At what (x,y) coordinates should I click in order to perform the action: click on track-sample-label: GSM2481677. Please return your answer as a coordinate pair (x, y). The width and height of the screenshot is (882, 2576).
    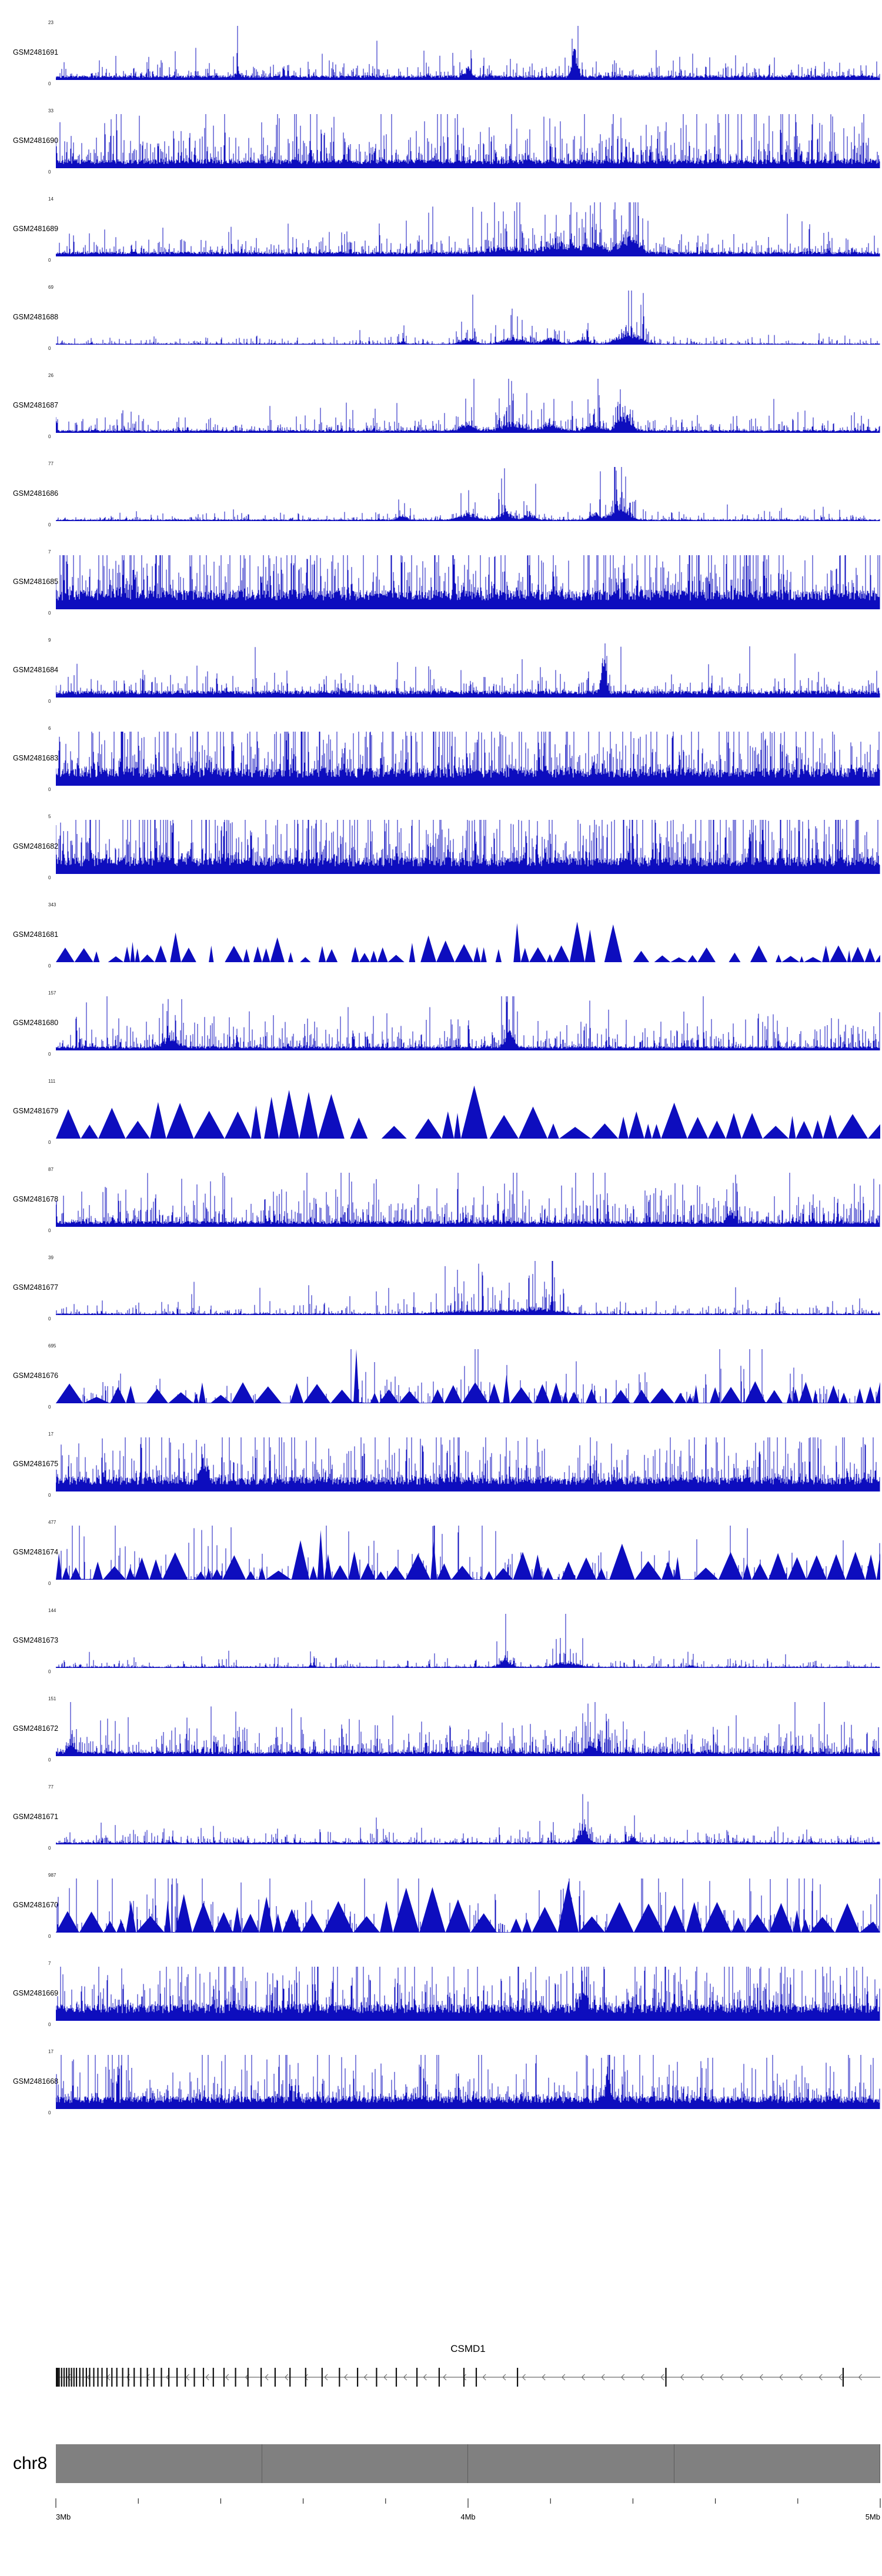
    Looking at the image, I should click on (36, 1287).